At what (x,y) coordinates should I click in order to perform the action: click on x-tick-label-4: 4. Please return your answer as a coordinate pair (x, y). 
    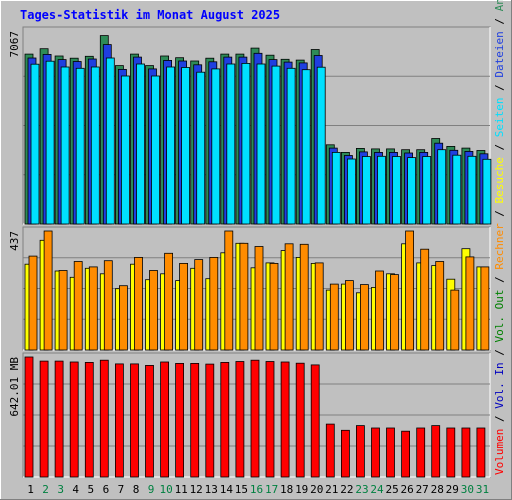
    Looking at the image, I should click on (75, 489).